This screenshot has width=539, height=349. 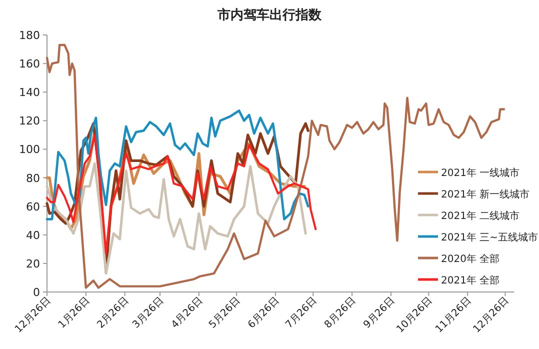 I want to click on y-tick-label: 160, so click(x=29, y=64).